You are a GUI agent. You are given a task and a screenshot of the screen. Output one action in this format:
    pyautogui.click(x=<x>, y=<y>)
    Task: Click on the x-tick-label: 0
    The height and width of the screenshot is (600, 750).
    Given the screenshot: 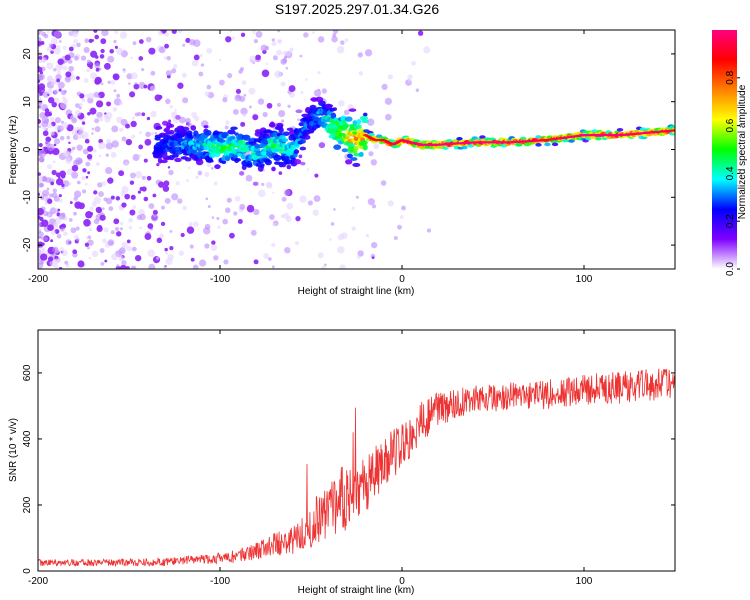 What is the action you would take?
    pyautogui.click(x=402, y=581)
    